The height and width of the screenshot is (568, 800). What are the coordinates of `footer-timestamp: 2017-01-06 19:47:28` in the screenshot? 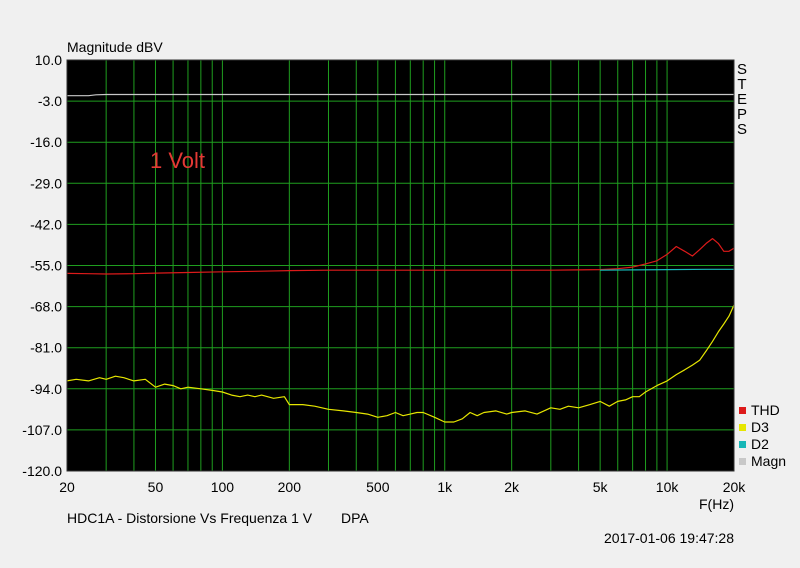 It's located at (669, 538).